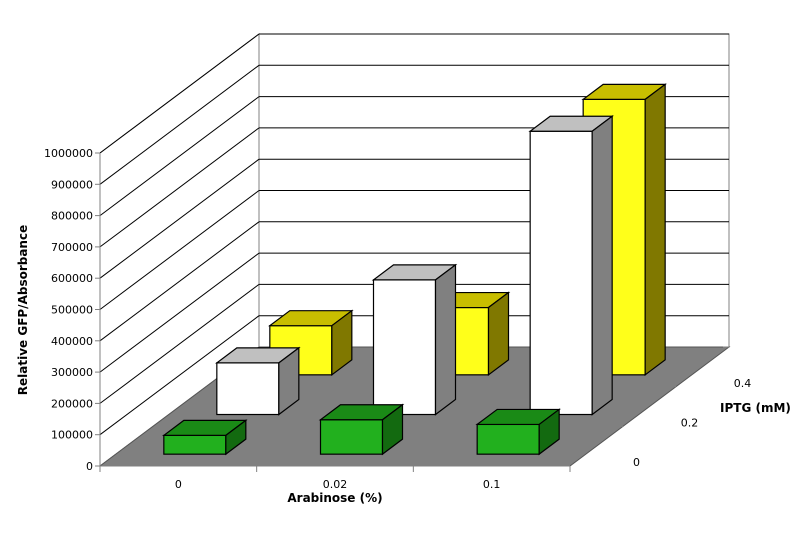  What do you see at coordinates (72, 184) in the screenshot?
I see `y-tick-label: 900000` at bounding box center [72, 184].